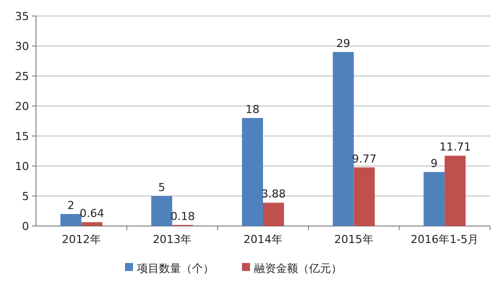 The width and height of the screenshot is (500, 298). What do you see at coordinates (22, 46) in the screenshot?
I see `y-tick-label: 30` at bounding box center [22, 46].